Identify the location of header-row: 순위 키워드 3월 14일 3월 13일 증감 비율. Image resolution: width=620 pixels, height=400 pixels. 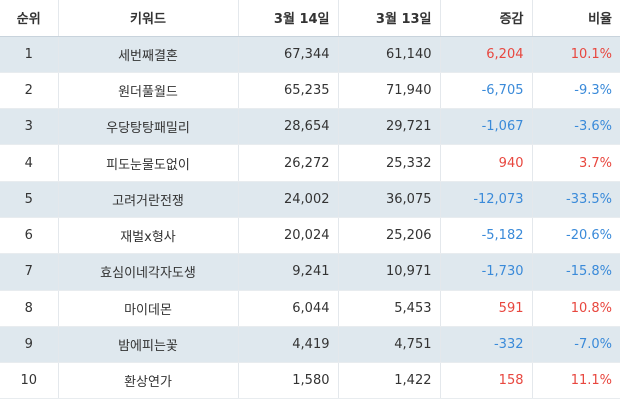
(310, 18).